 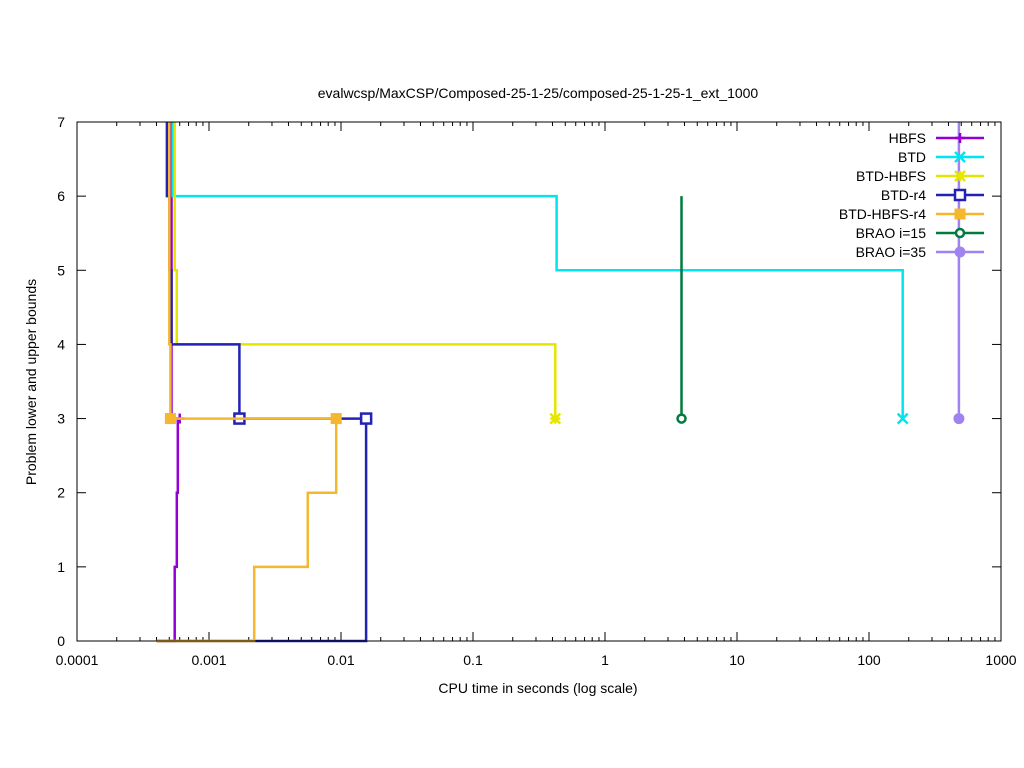 What do you see at coordinates (168, 530) in the screenshot?
I see `series-hbfs-lower-line` at bounding box center [168, 530].